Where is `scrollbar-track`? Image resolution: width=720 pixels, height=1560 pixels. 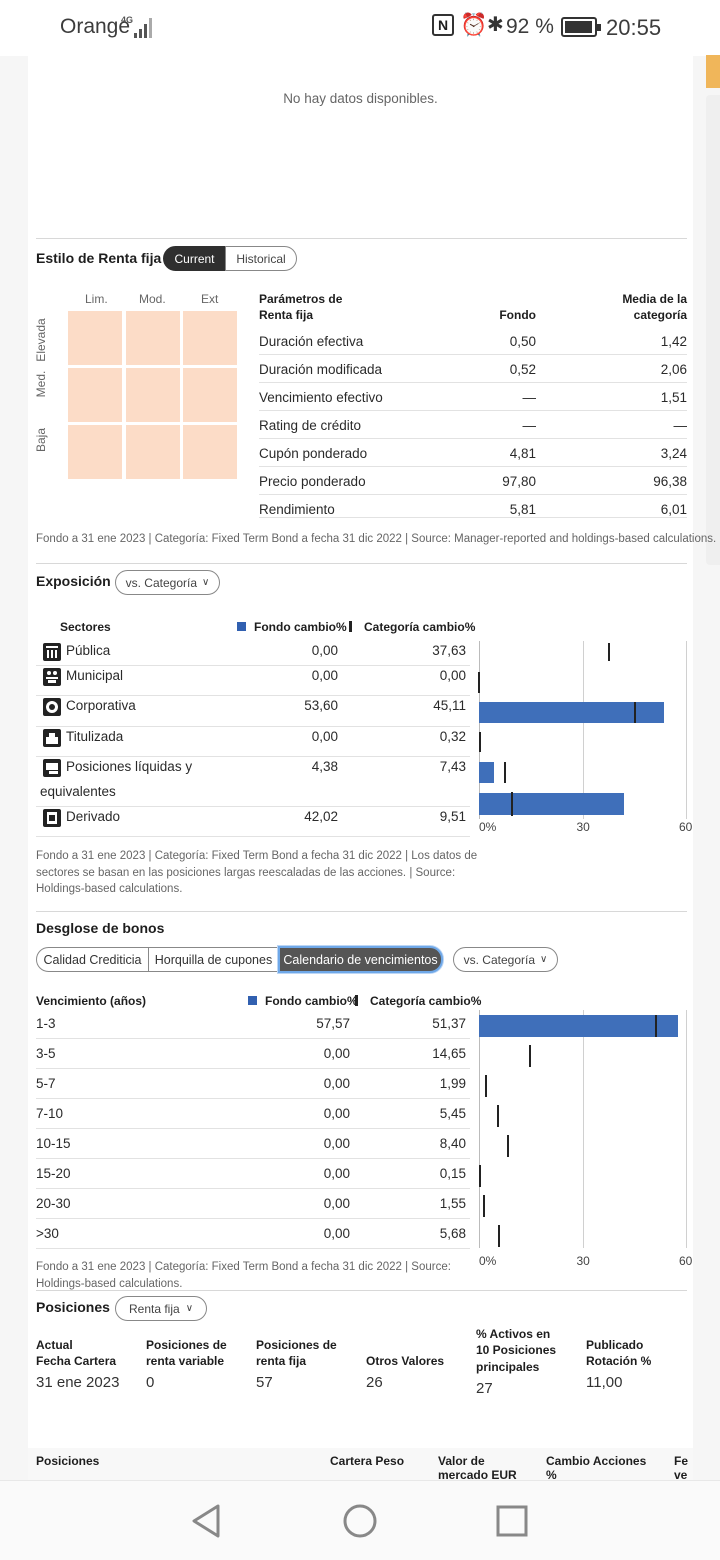
scrollbar-track is located at coordinates (713, 330).